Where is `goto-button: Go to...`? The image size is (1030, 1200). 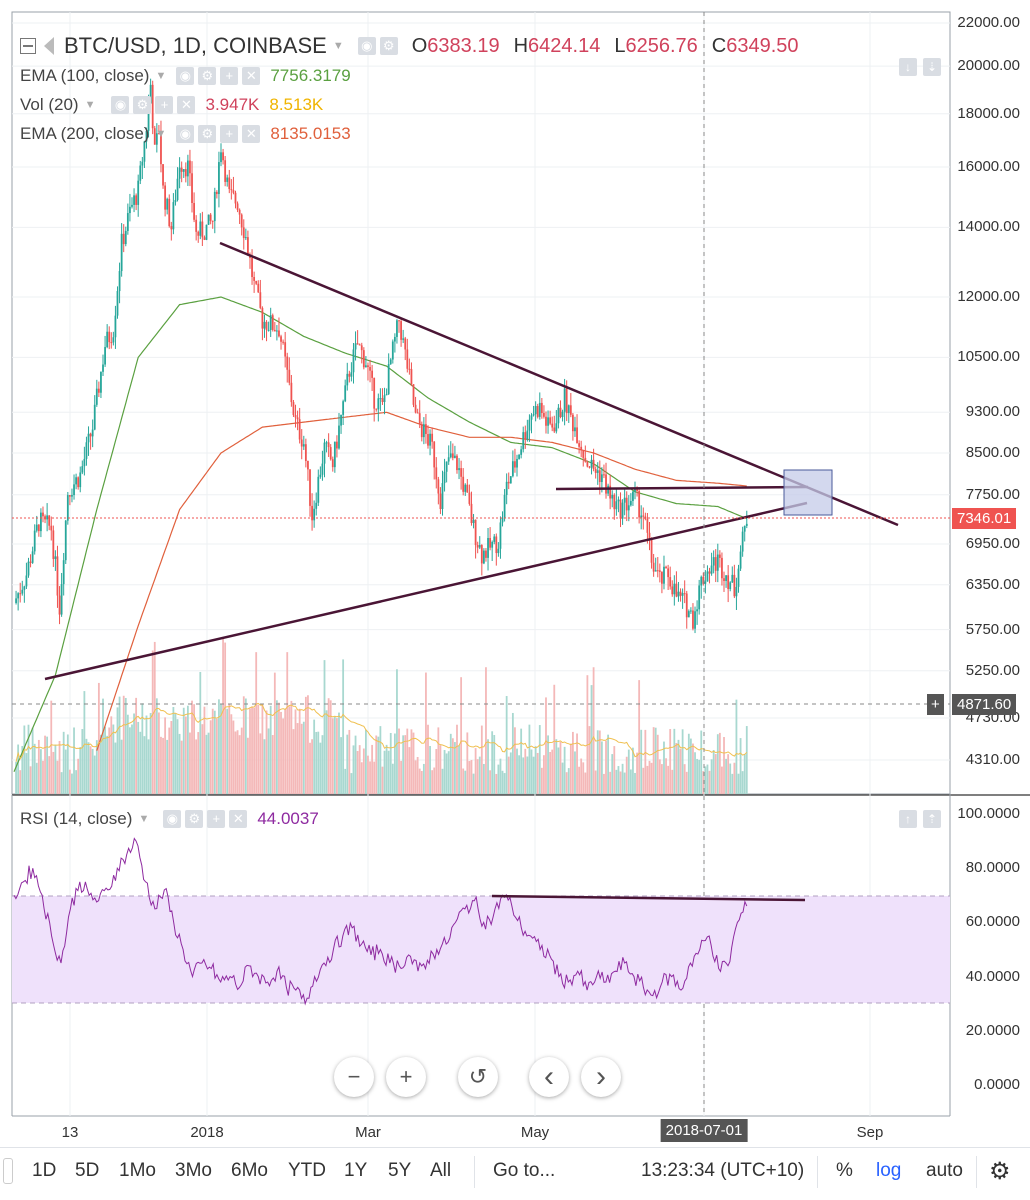
goto-button: Go to... is located at coordinates (524, 1170).